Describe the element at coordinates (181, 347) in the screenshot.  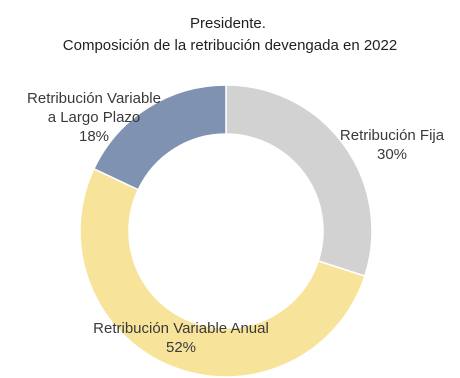
I see `slice-value-label-2: 52%` at that location.